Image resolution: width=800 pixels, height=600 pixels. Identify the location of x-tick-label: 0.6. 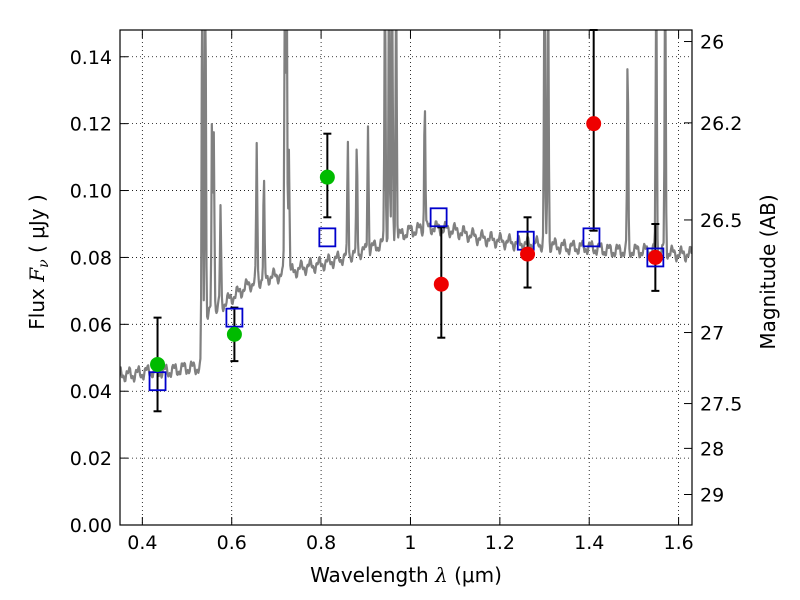
(232, 543).